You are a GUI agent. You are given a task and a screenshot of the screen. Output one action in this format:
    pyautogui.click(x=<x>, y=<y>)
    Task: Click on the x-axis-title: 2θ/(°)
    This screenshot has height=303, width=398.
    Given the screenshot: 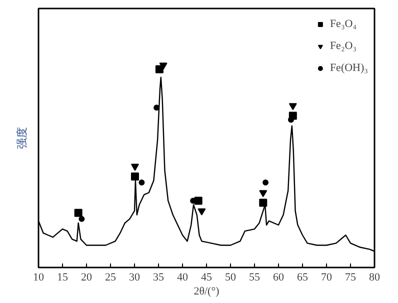 What is the action you would take?
    pyautogui.click(x=207, y=292)
    